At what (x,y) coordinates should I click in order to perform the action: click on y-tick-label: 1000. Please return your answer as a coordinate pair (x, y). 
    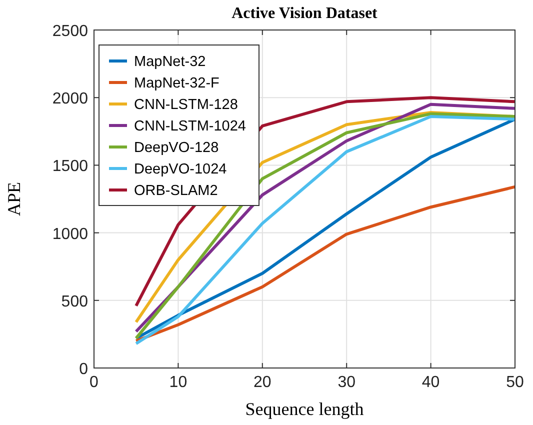
    Looking at the image, I should click on (70, 234).